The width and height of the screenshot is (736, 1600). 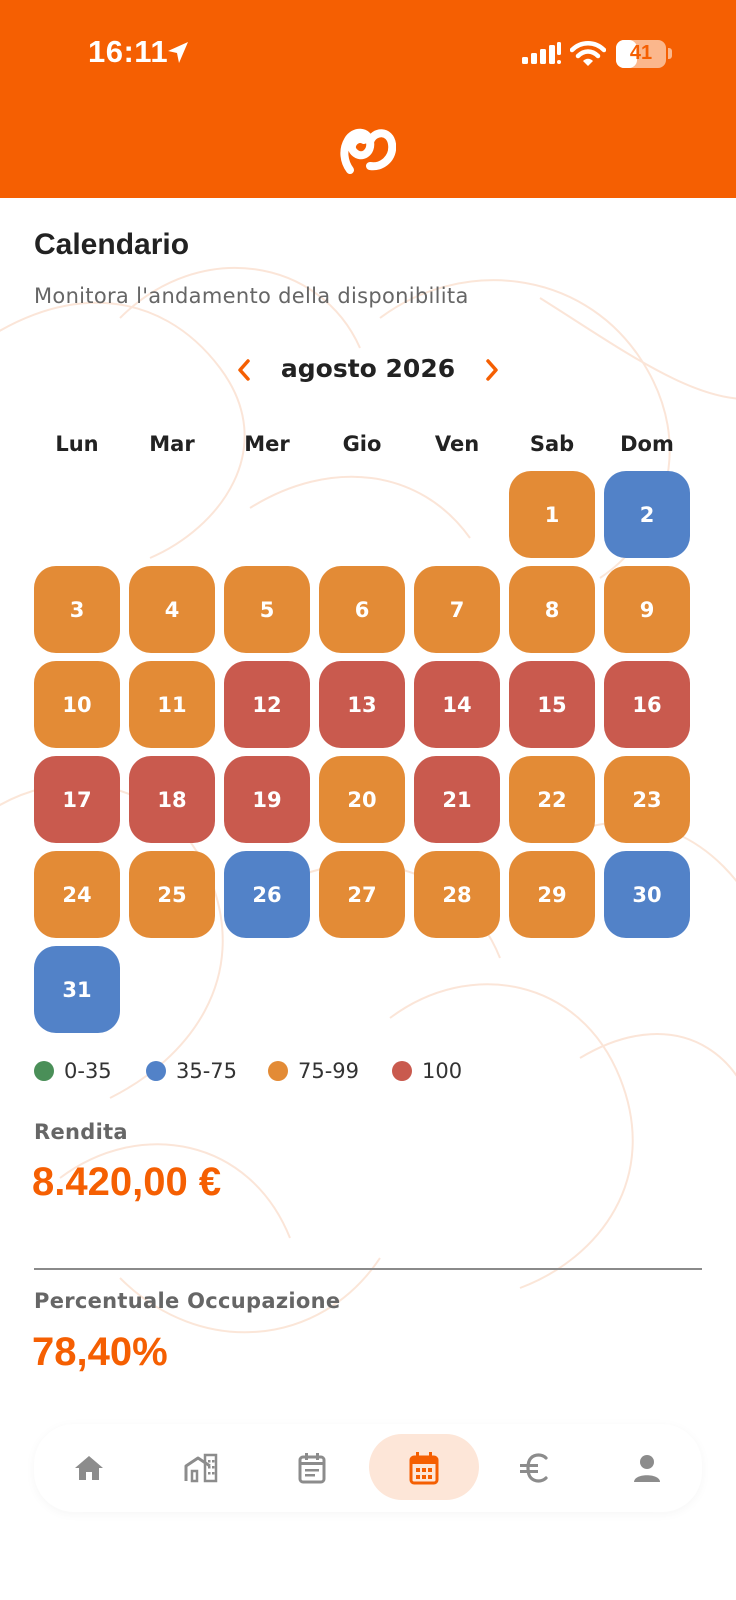 What do you see at coordinates (112, 244) in the screenshot?
I see `page-title: Calendario` at bounding box center [112, 244].